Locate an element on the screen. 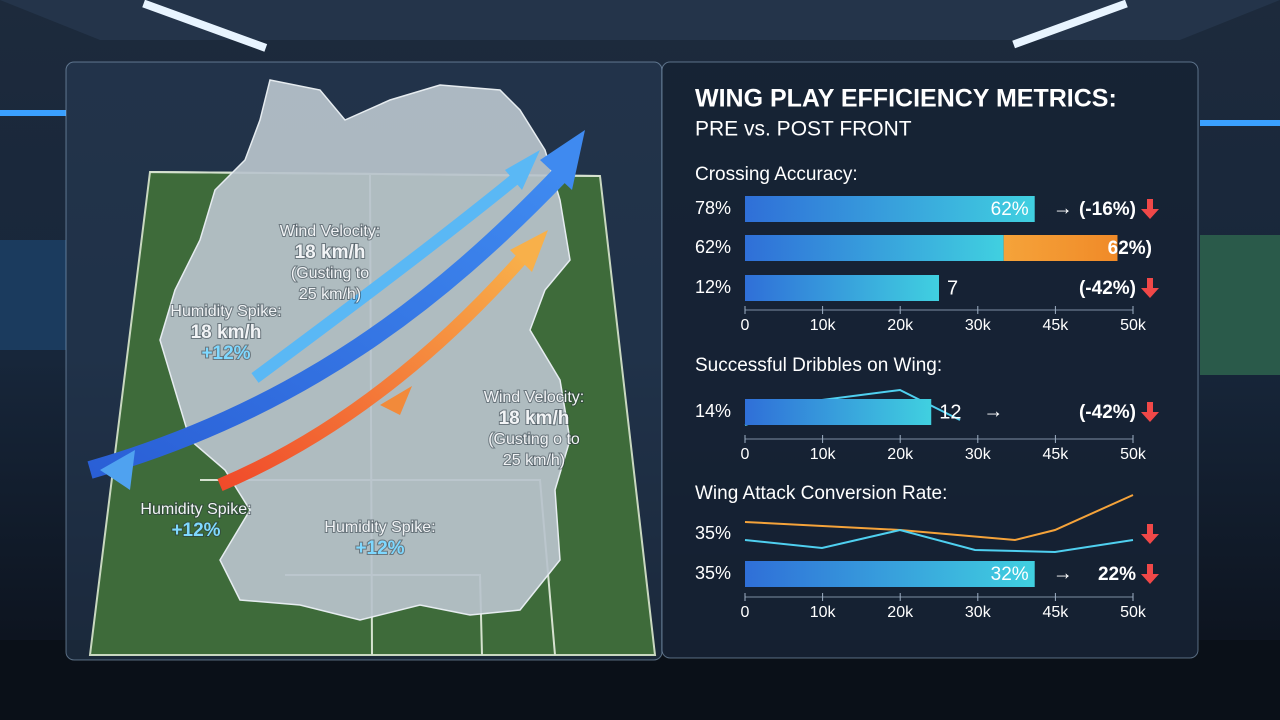 Image resolution: width=1280 pixels, height=720 pixels. bar-label: 32% is located at coordinates (1010, 574).